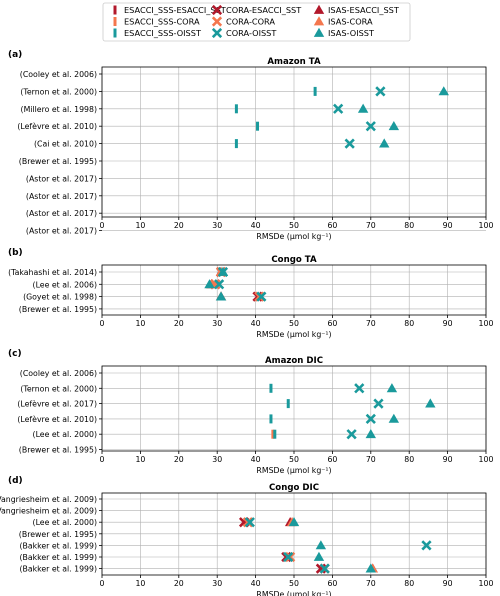 Image resolution: width=500 pixels, height=596 pixels. Describe the element at coordinates (57, 126) in the screenshot. I see `y-tick-label: (Lefèvre et al. 2010)` at that location.